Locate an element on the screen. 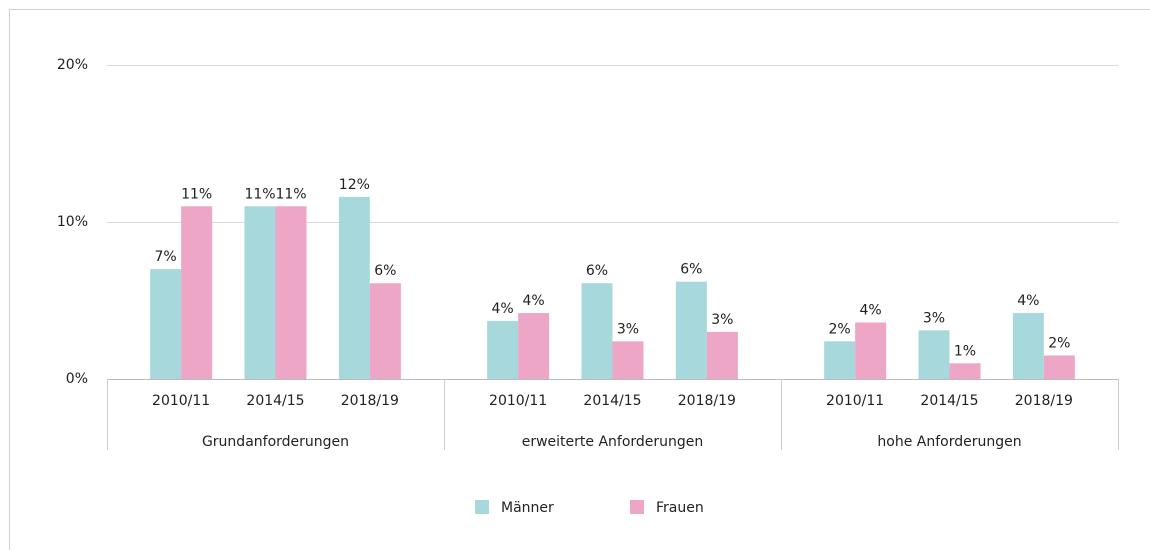 The height and width of the screenshot is (550, 1150). y-tick-label: 20% is located at coordinates (72, 65).